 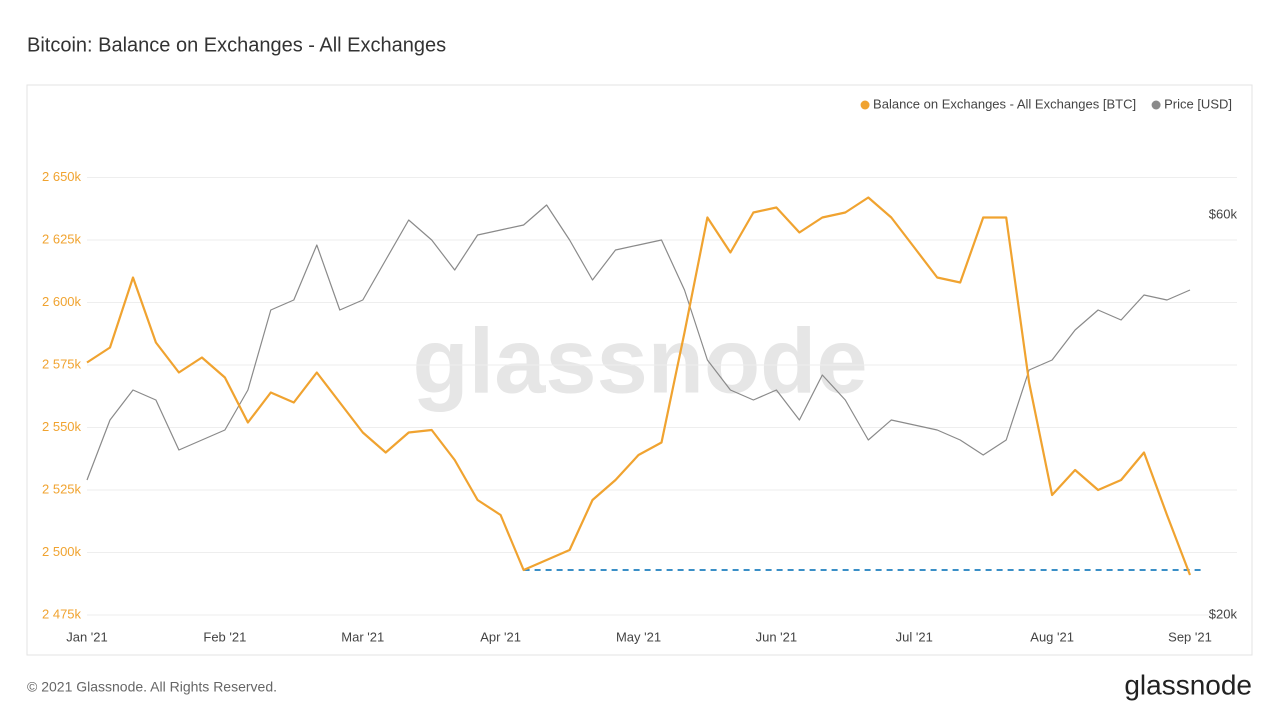 What do you see at coordinates (500, 636) in the screenshot?
I see `x-tick-label: Apr '21` at bounding box center [500, 636].